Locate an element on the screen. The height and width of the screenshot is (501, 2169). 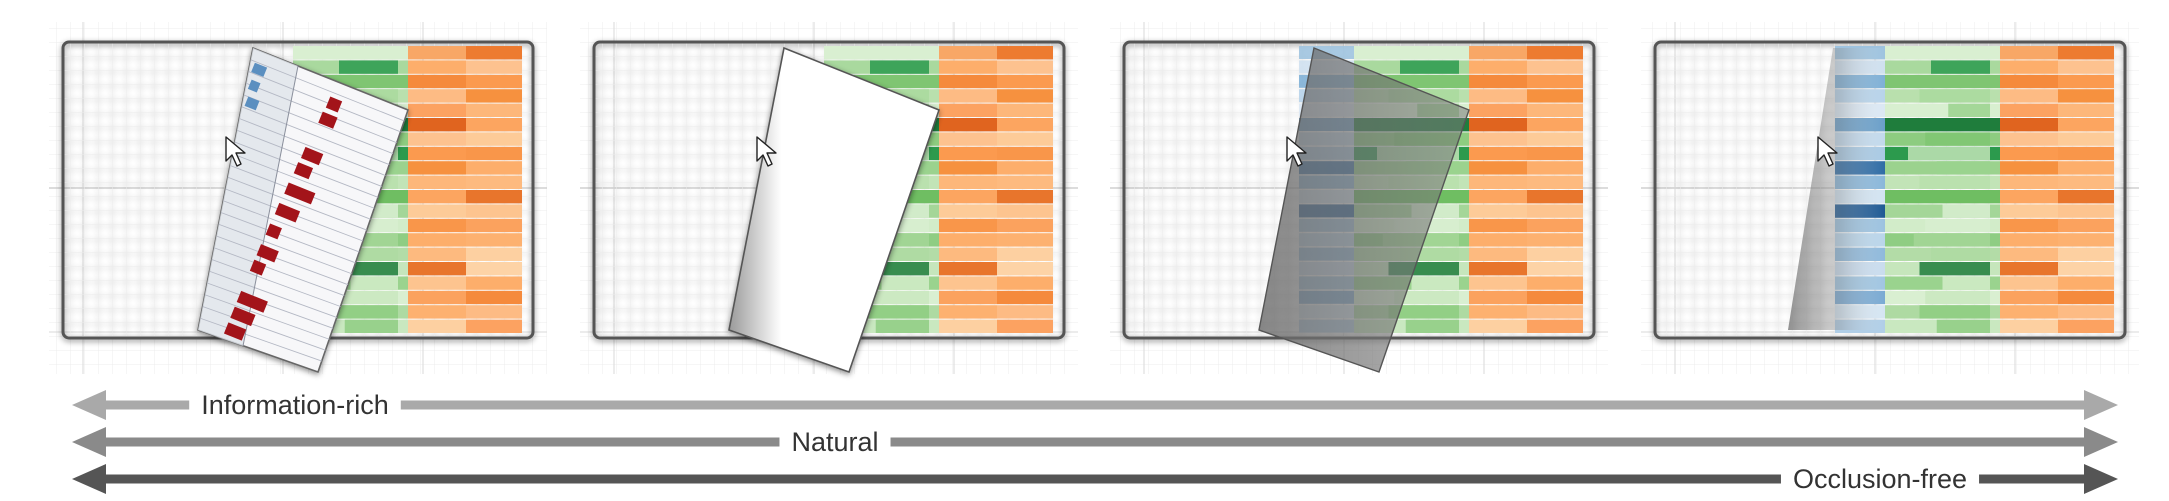
flip-card-blue-bar is located at coordinates (259, 69).